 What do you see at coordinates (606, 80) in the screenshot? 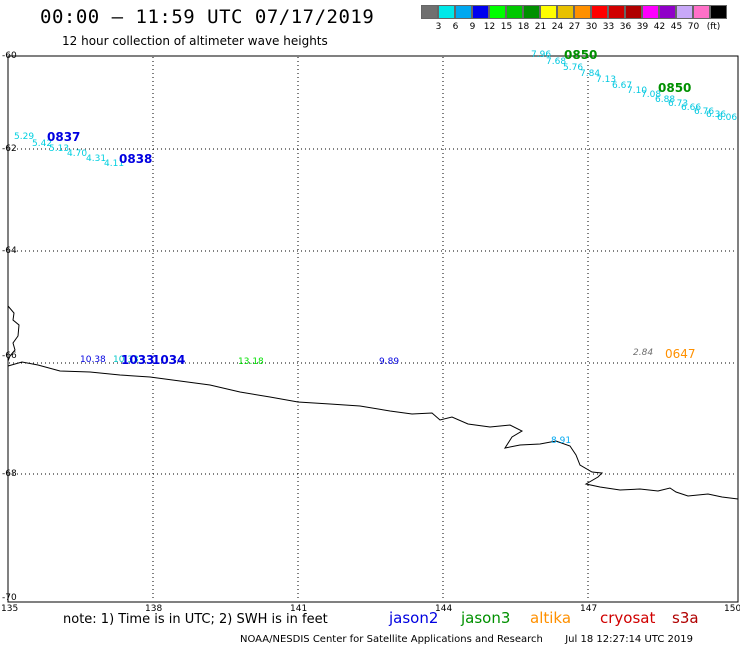
I see `wave-value: 7.13` at bounding box center [606, 80].